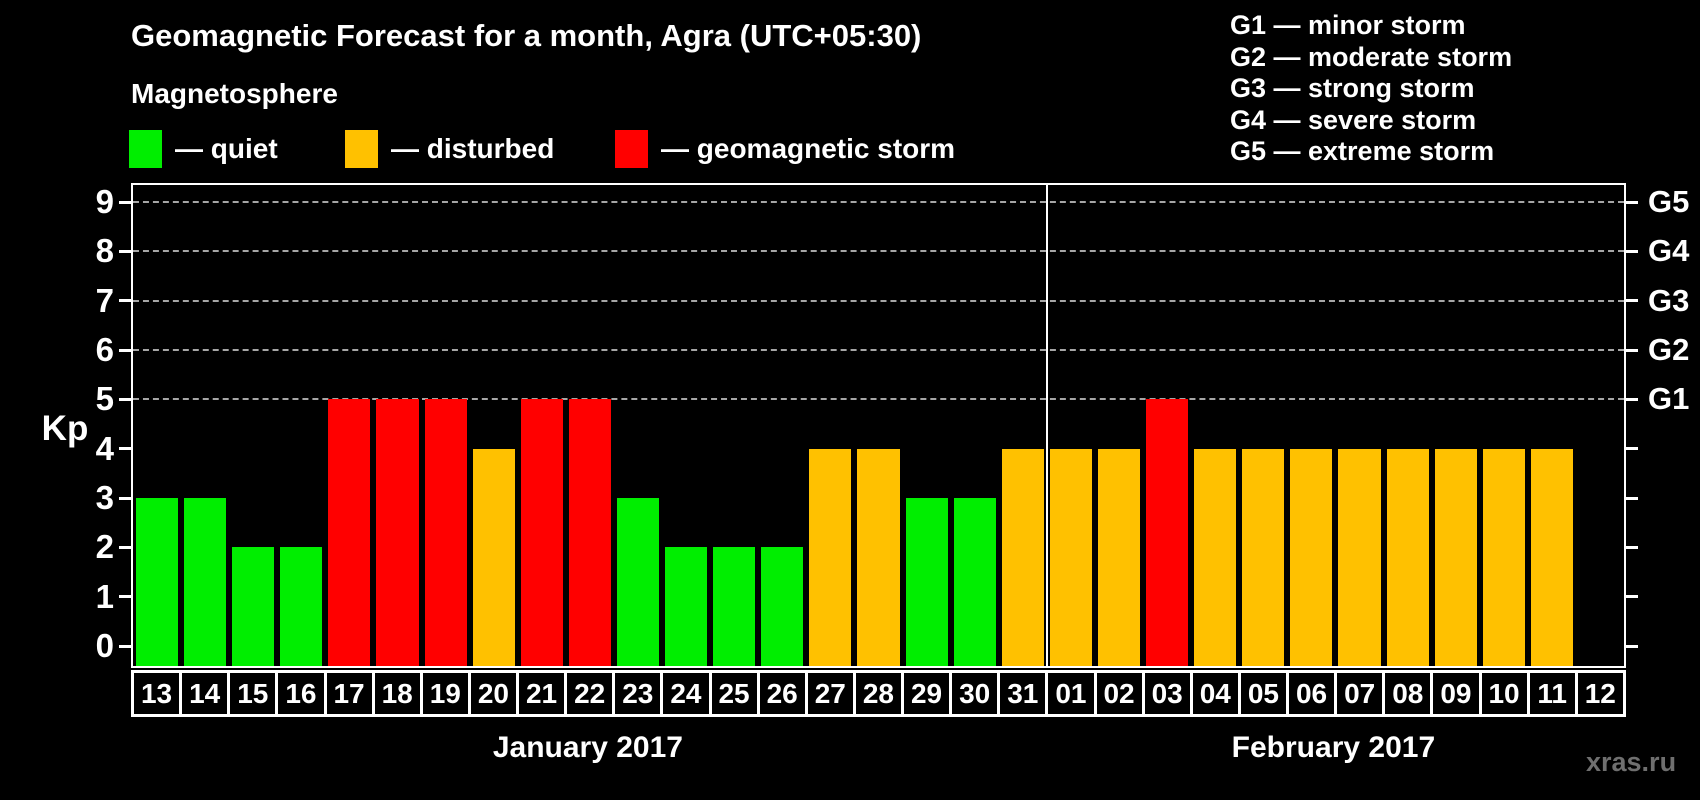  What do you see at coordinates (1408, 693) in the screenshot?
I see `day-cell-08: 08` at bounding box center [1408, 693].